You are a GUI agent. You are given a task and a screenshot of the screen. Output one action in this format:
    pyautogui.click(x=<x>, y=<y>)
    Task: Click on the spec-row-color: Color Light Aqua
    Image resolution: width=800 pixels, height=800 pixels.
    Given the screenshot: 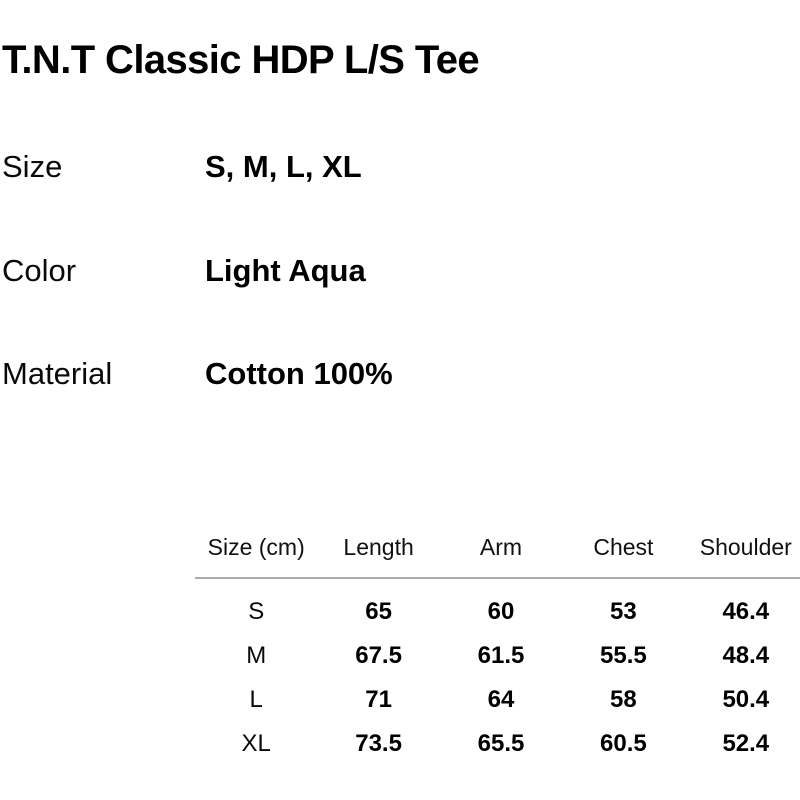 What is the action you would take?
    pyautogui.click(x=184, y=271)
    